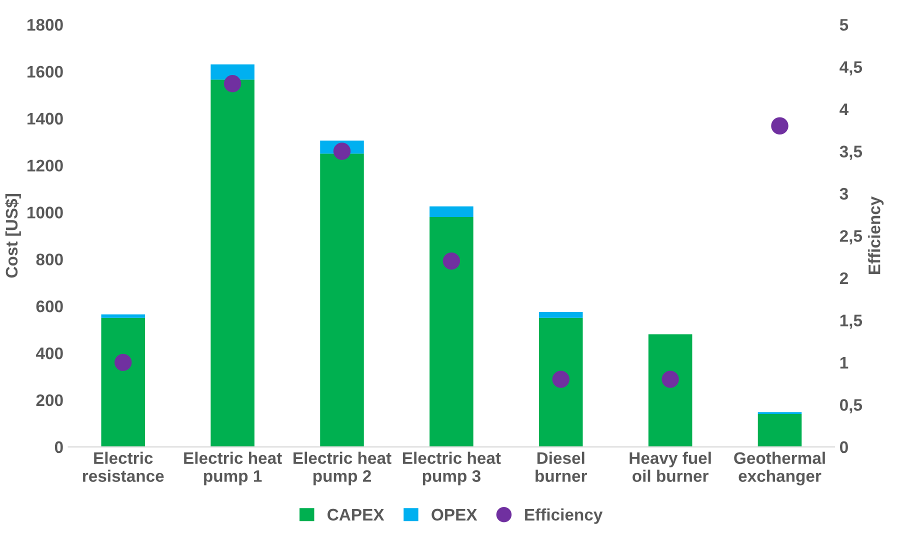 The height and width of the screenshot is (545, 912). Describe the element at coordinates (49, 400) in the screenshot. I see `y-tick-label: 200` at that location.